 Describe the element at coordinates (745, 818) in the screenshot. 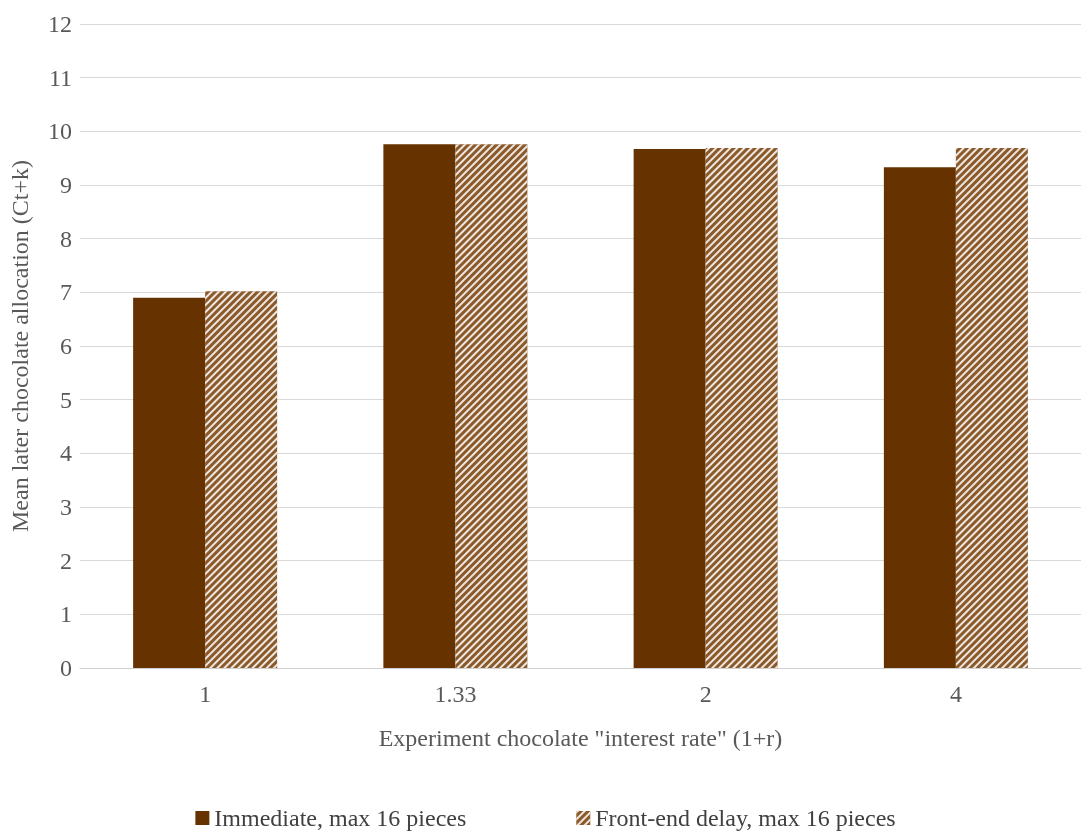

I see `legend-label: Front-end delay, max 16 pieces` at that location.